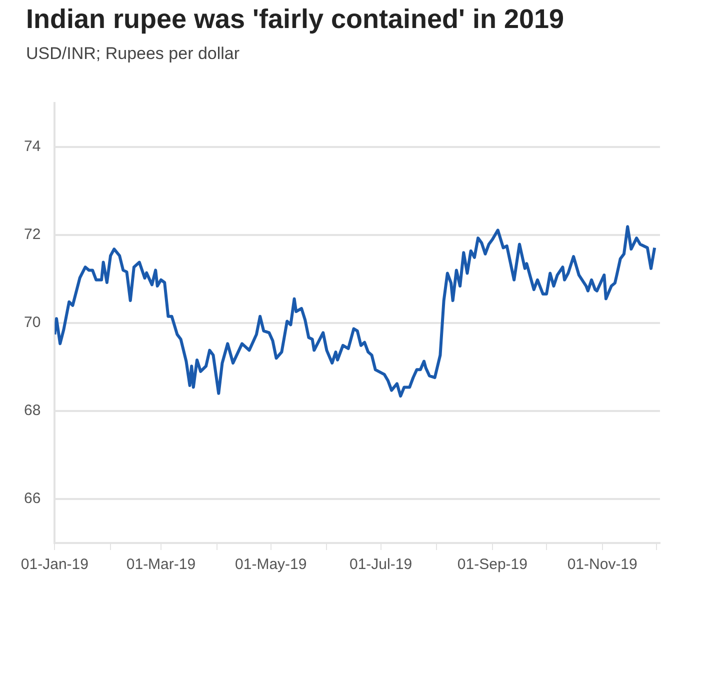 The image size is (723, 690). What do you see at coordinates (32, 323) in the screenshot?
I see `y-tick-label: 70` at bounding box center [32, 323].